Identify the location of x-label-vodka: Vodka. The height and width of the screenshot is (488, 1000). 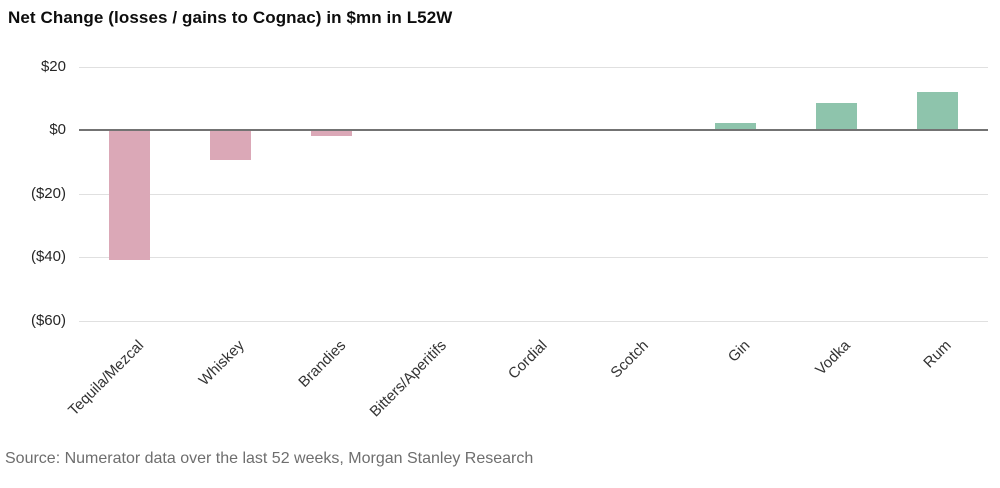
(833, 358).